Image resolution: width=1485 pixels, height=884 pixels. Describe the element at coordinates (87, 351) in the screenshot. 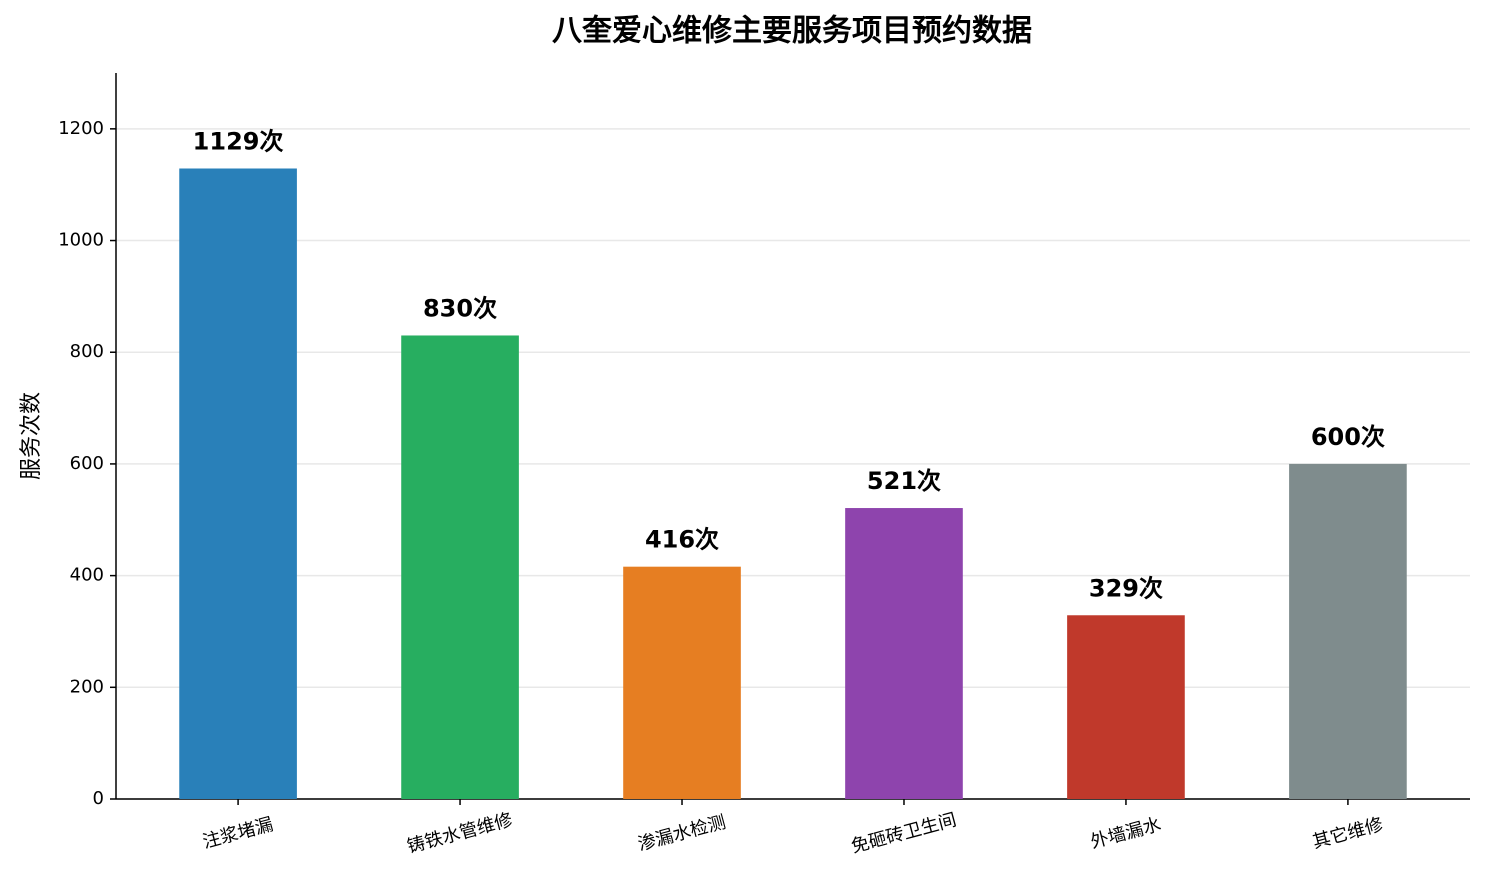

I see `y-tick-label: 800` at that location.